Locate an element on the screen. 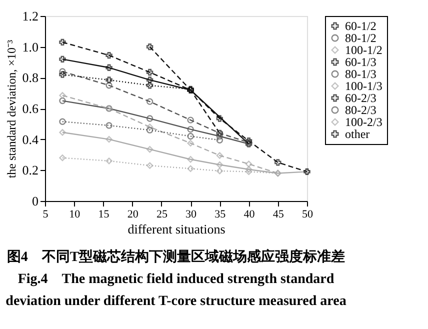 Image resolution: width=428 pixels, height=329 pixels. y-tick-label: 0.2 is located at coordinates (30, 170).